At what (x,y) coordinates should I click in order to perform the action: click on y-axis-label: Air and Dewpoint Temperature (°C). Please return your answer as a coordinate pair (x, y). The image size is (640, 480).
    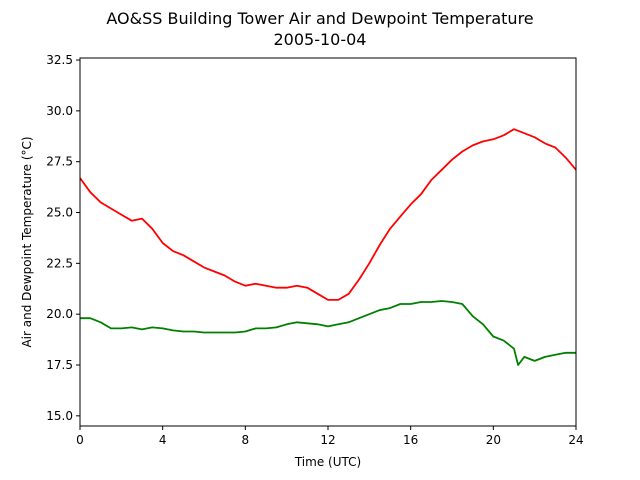
    Looking at the image, I should click on (27, 241).